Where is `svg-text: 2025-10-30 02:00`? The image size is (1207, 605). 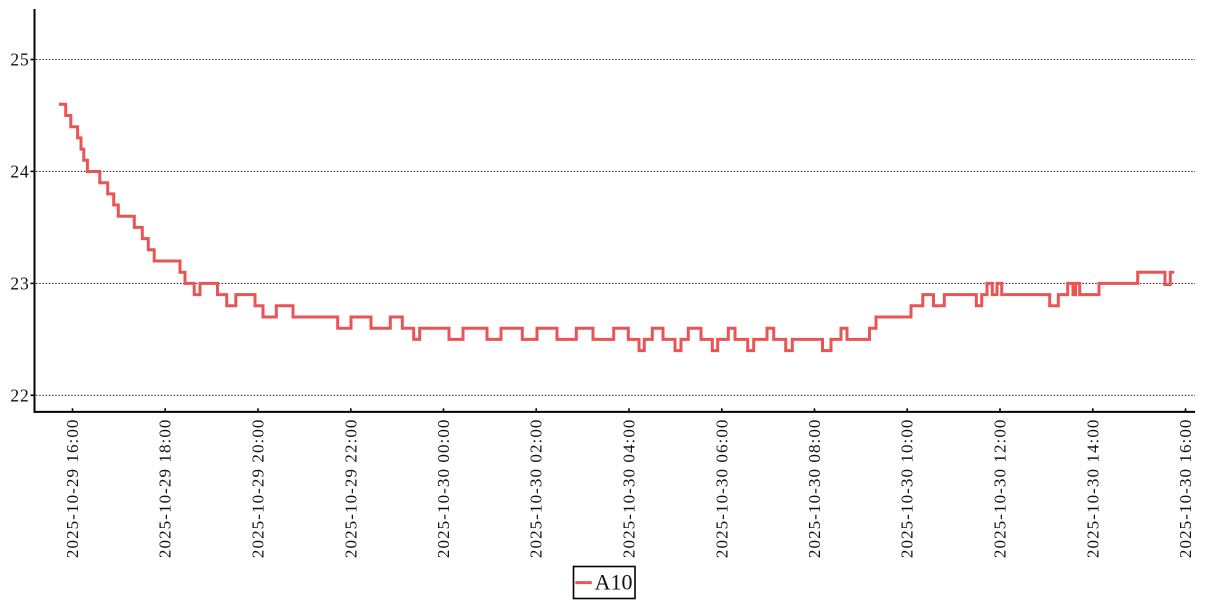
svg-text: 2025-10-30 02:00 is located at coordinates (536, 489).